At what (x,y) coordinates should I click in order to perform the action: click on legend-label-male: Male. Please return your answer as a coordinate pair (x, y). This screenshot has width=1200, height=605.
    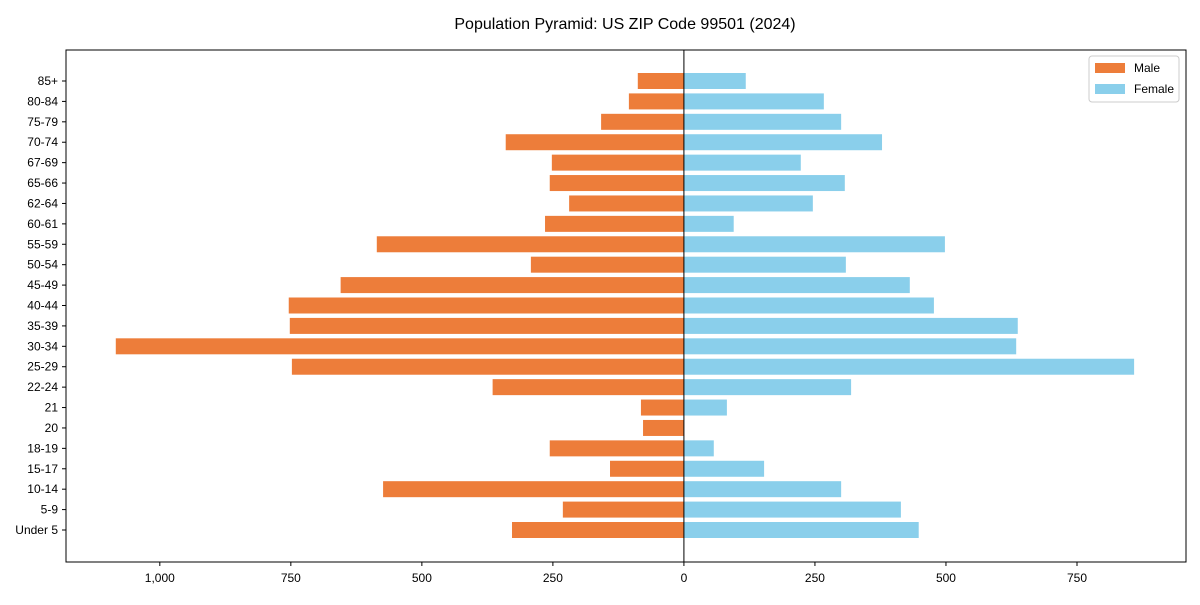
    Looking at the image, I should click on (1147, 68).